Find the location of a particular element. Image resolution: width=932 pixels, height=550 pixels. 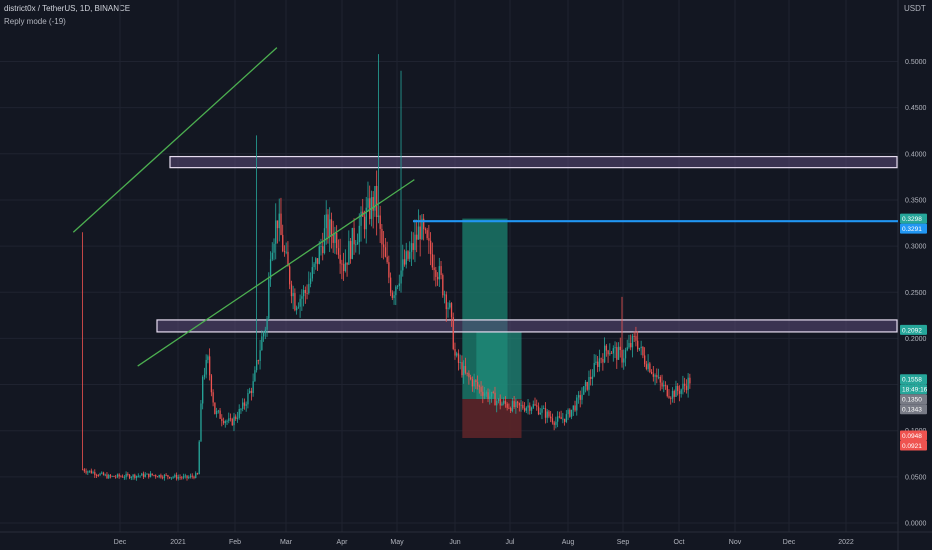

price-badge-text: 0.3291 is located at coordinates (912, 229).